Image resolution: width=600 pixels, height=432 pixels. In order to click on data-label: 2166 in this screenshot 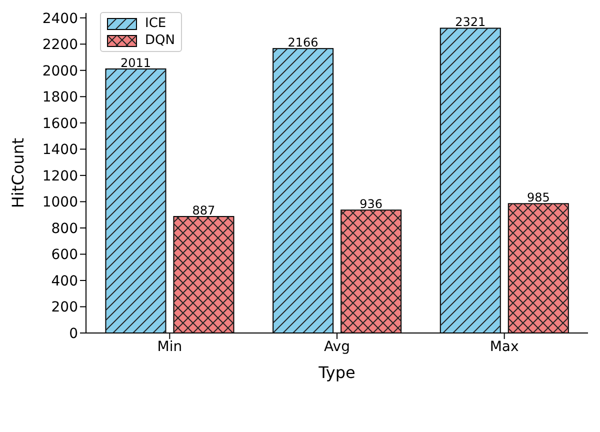, I will do `click(303, 43)`.